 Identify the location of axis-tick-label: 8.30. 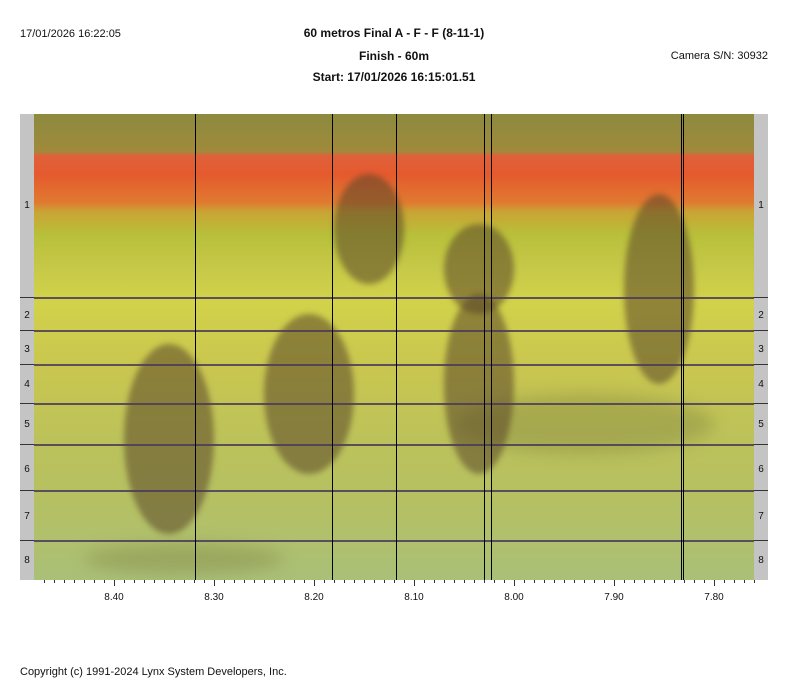
(214, 597).